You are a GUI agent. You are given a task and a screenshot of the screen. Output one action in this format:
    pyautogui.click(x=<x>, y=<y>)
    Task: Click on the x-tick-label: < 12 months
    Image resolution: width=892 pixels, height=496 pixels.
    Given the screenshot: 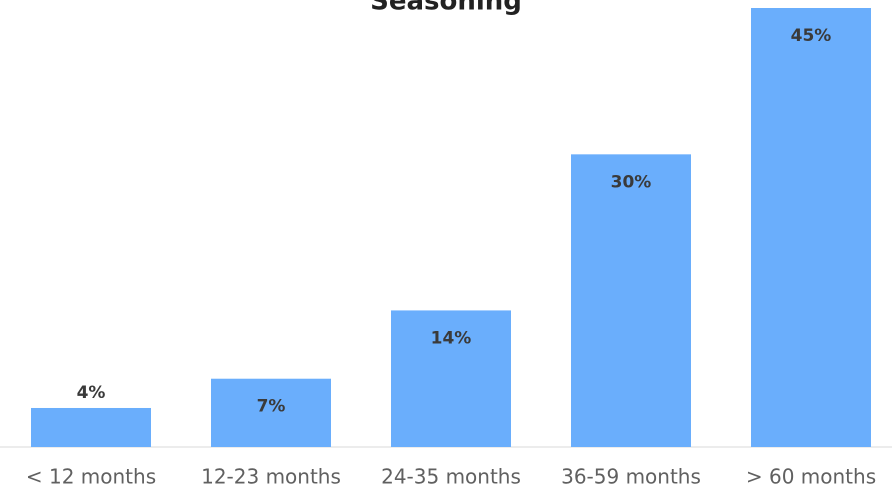 What is the action you would take?
    pyautogui.click(x=91, y=477)
    